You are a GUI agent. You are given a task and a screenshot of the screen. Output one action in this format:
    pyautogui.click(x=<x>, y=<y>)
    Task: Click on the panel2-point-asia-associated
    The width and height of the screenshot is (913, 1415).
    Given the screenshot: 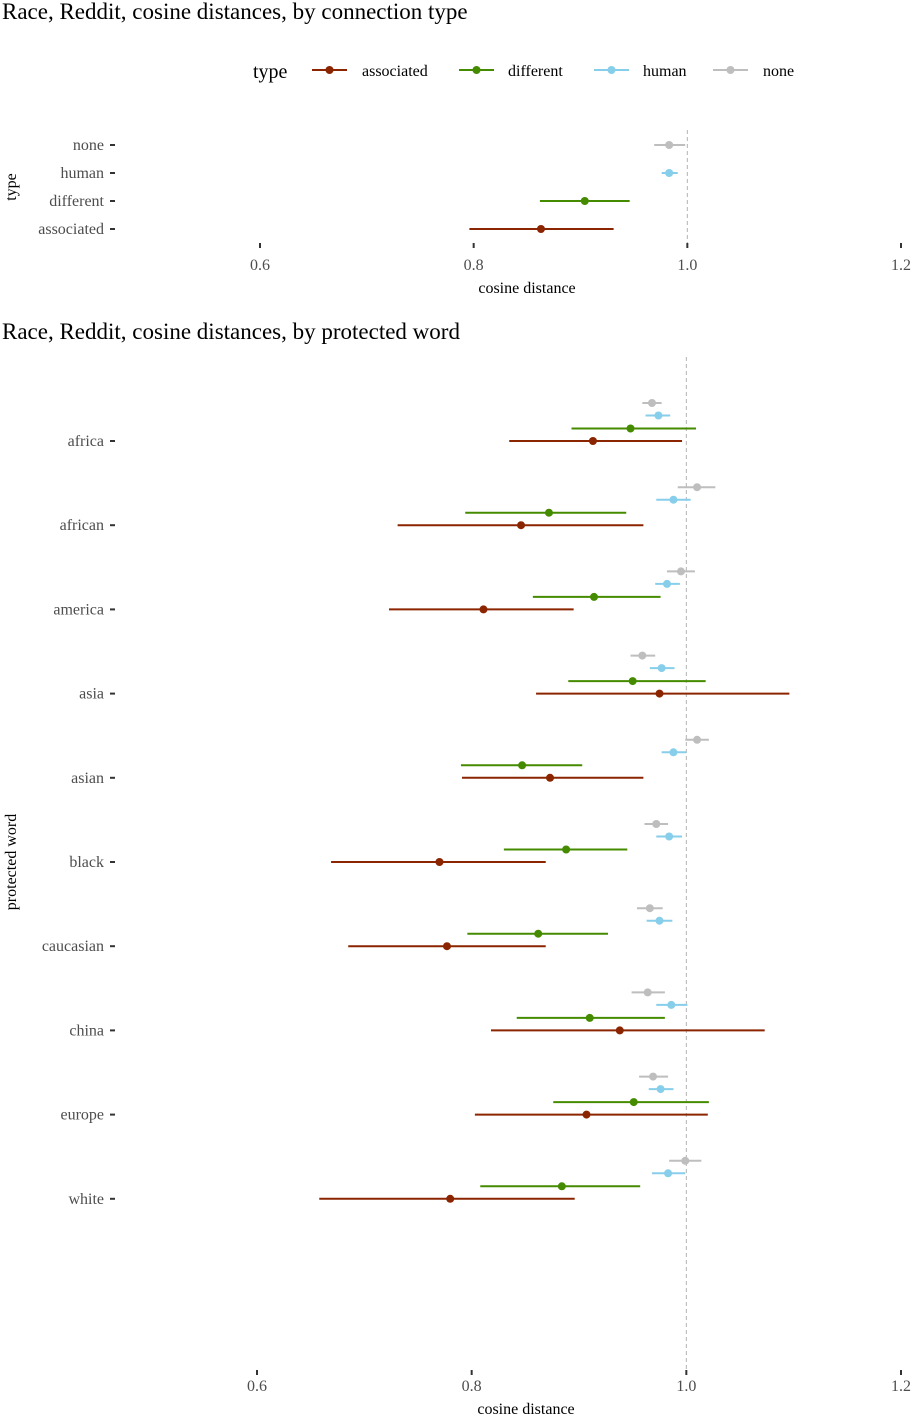 What is the action you would take?
    pyautogui.click(x=659, y=693)
    